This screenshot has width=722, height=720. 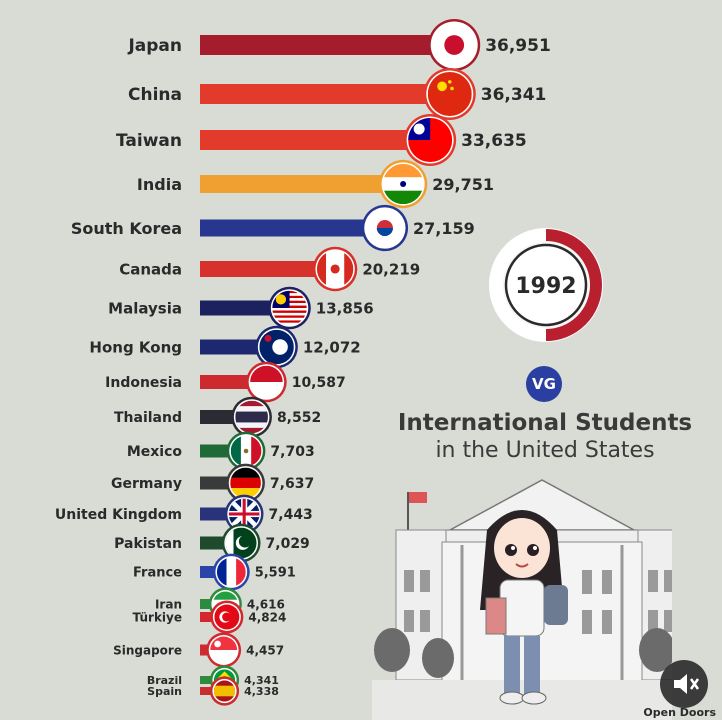 What do you see at coordinates (545, 450) in the screenshot?
I see `chart-subtitle: in the United States` at bounding box center [545, 450].